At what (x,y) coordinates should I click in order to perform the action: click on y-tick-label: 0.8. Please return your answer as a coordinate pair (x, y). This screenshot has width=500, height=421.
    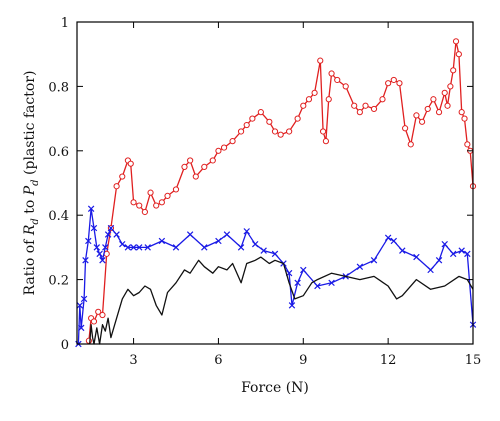
    Looking at the image, I should click on (58, 87).